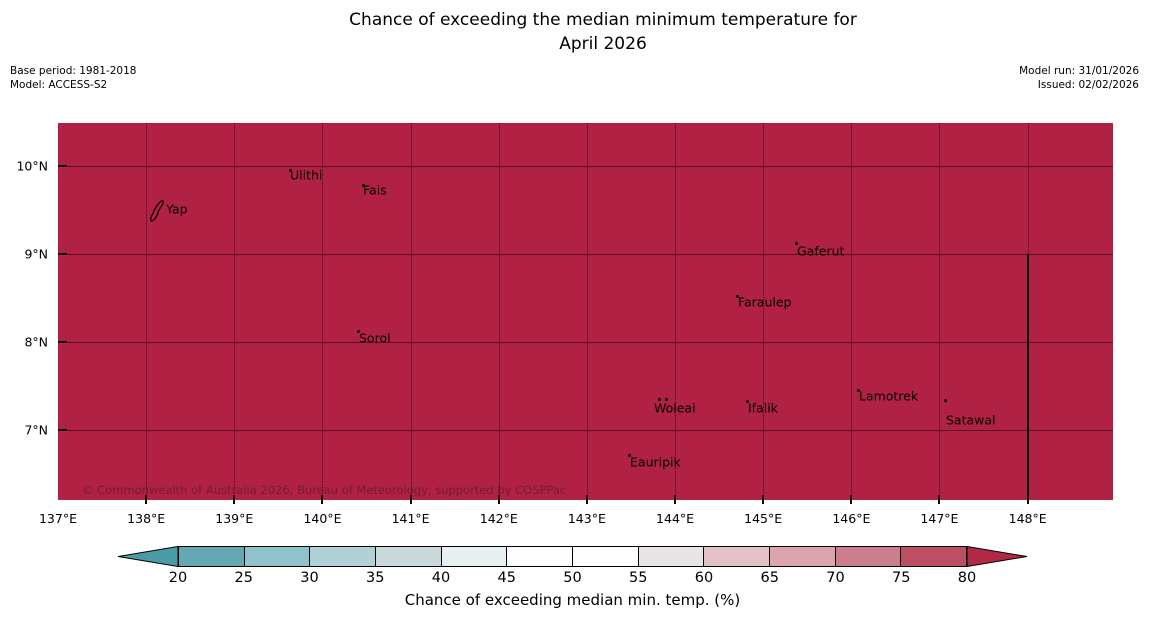  Describe the element at coordinates (410, 518) in the screenshot. I see `lon-axis-label: 141°E` at that location.